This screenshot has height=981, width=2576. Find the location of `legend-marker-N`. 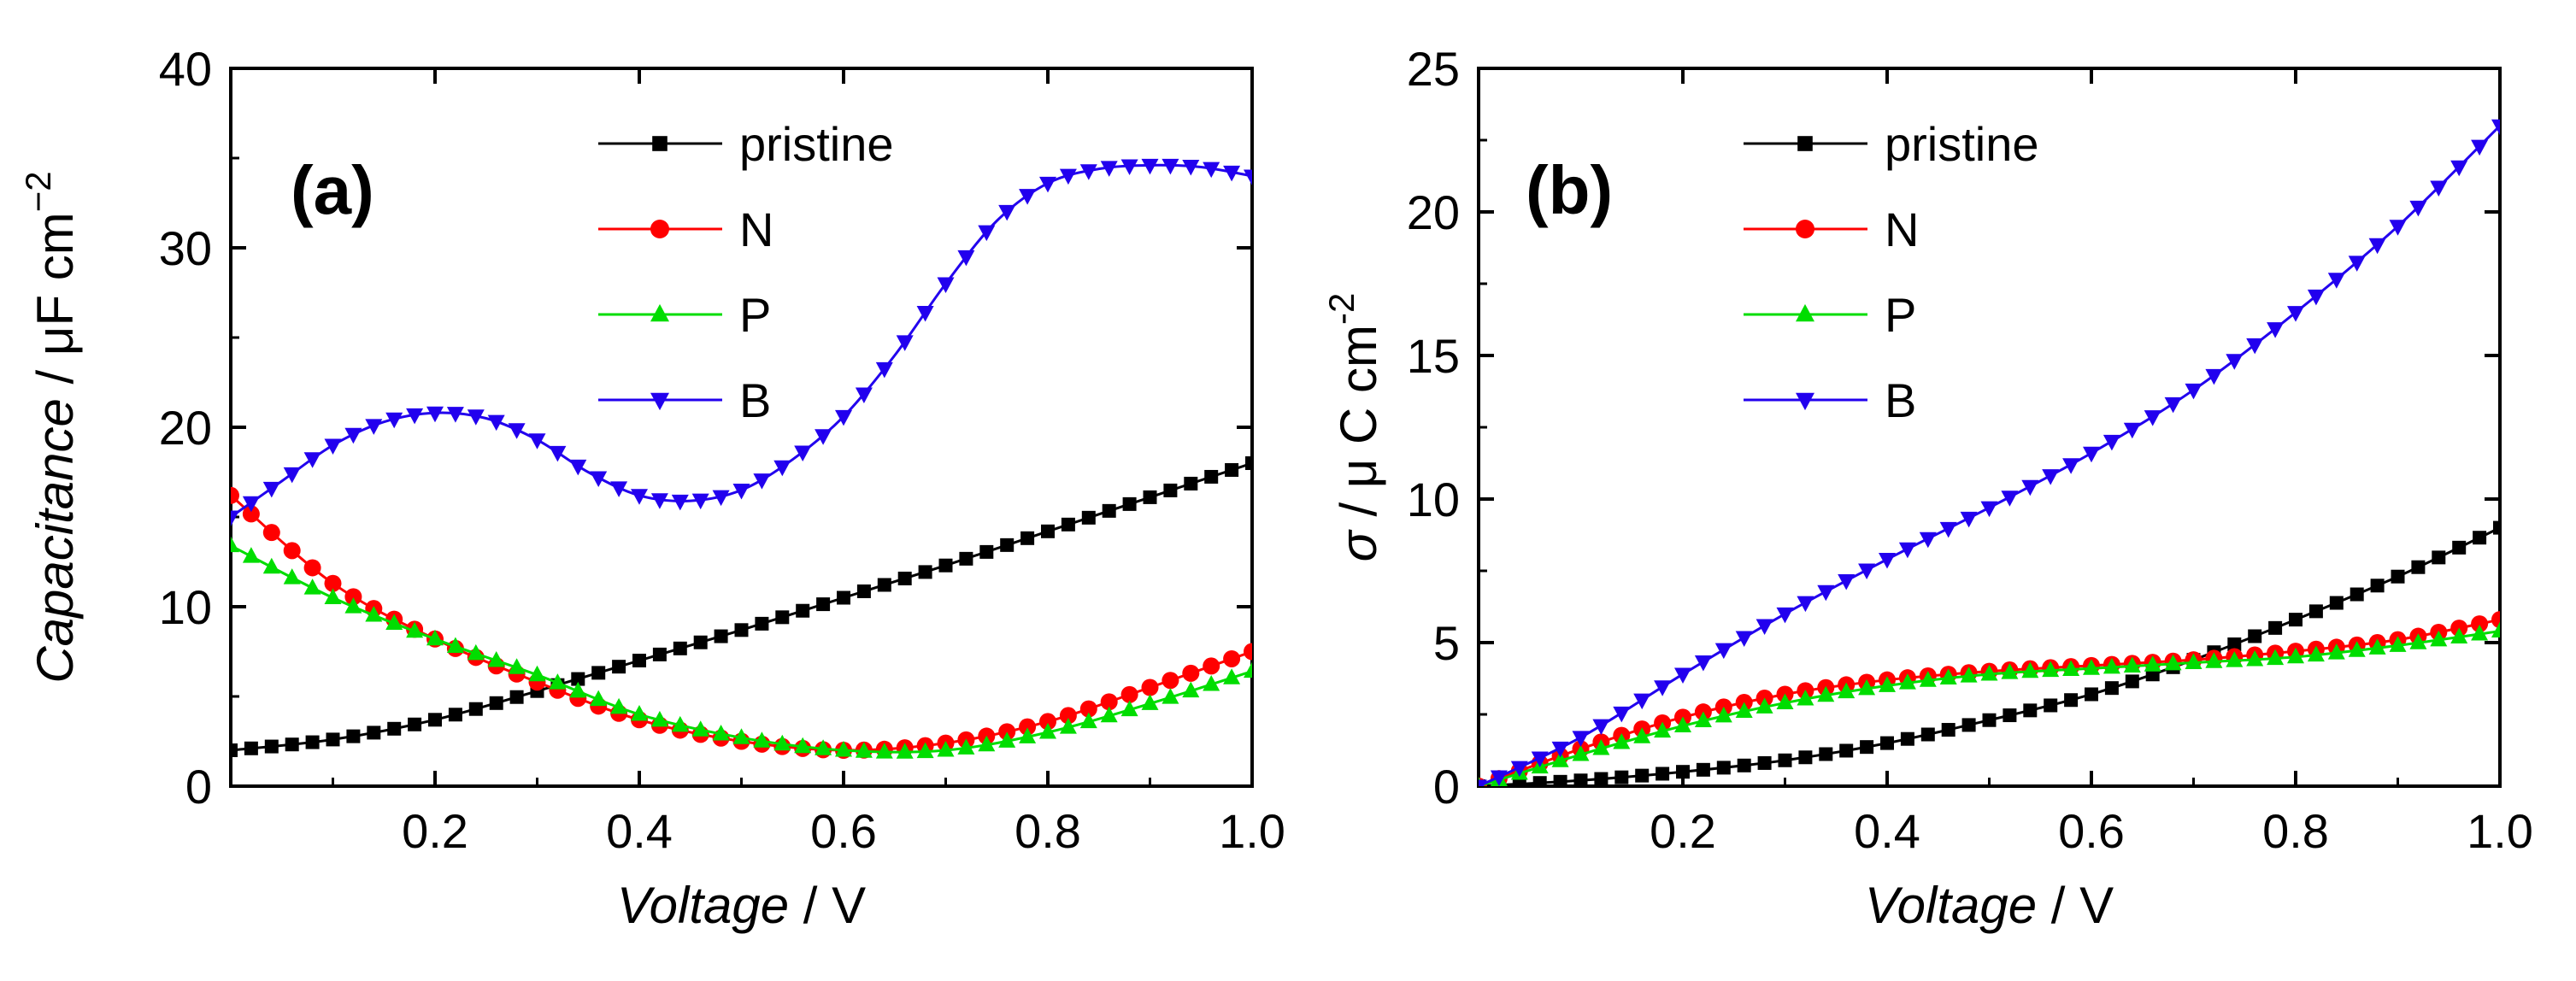

legend-marker-N is located at coordinates (659, 229).